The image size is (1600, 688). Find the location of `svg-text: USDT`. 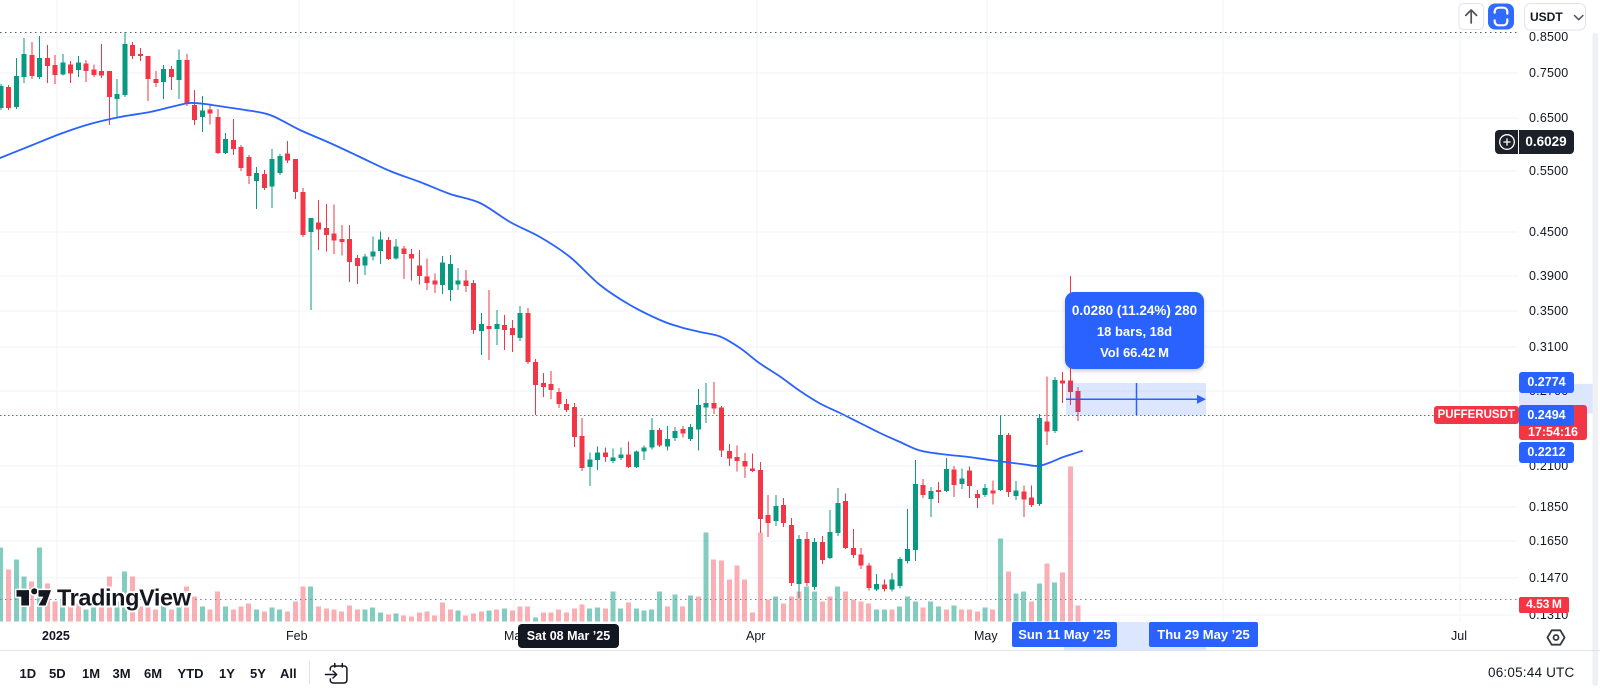

svg-text: USDT is located at coordinates (1546, 17).